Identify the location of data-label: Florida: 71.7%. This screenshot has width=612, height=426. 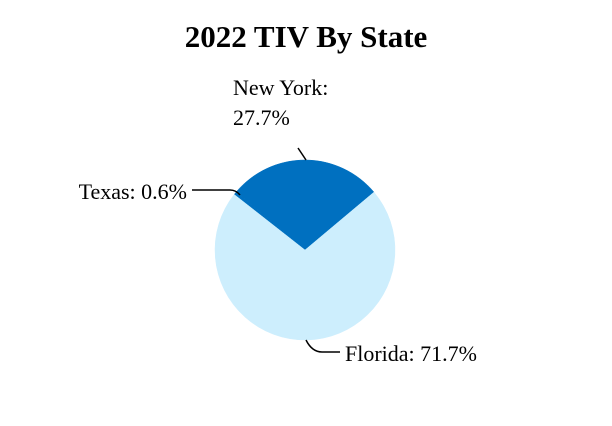
(411, 353).